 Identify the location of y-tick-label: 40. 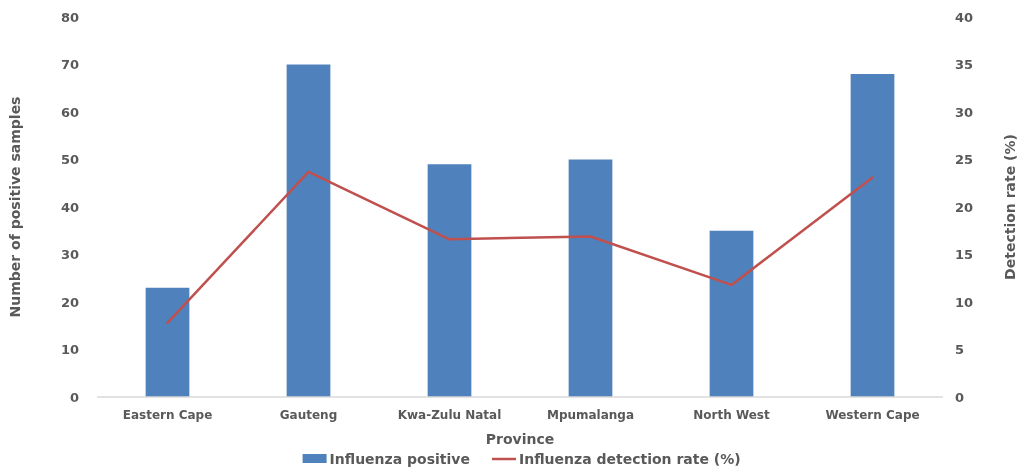
(69, 207).